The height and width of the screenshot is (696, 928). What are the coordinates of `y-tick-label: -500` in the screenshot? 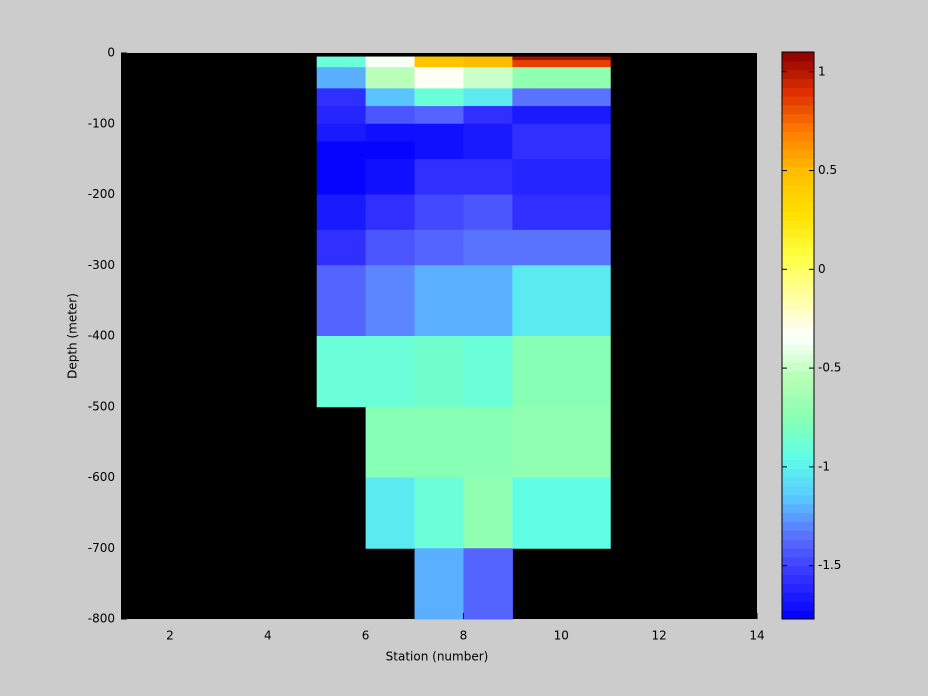 It's located at (101, 406).